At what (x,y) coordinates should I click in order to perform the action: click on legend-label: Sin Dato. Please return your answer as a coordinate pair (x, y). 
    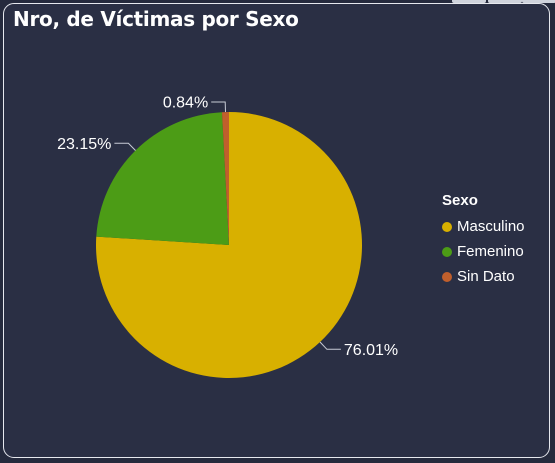
    Looking at the image, I should click on (486, 276).